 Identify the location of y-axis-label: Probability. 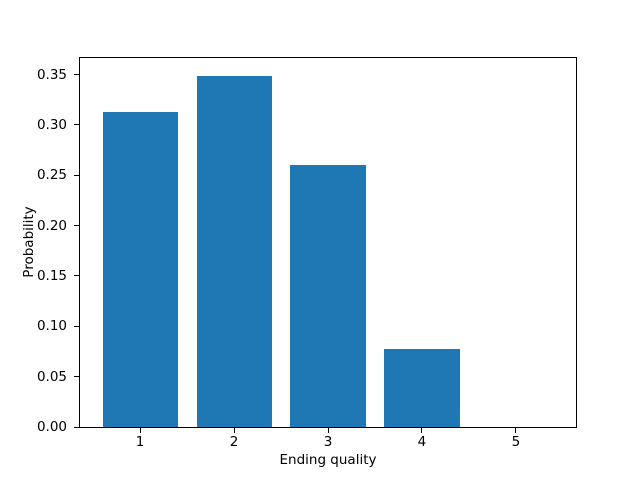
(29, 242).